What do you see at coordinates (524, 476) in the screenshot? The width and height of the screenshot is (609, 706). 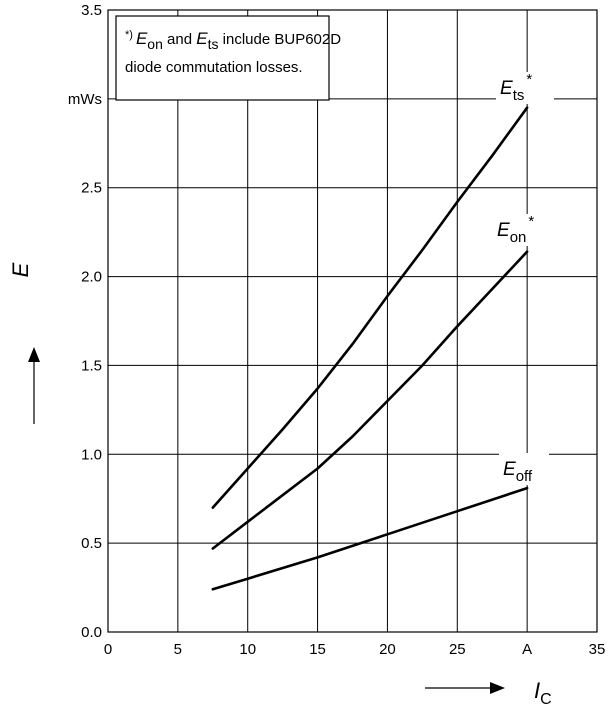 I see `e-off-label-sub: off` at bounding box center [524, 476].